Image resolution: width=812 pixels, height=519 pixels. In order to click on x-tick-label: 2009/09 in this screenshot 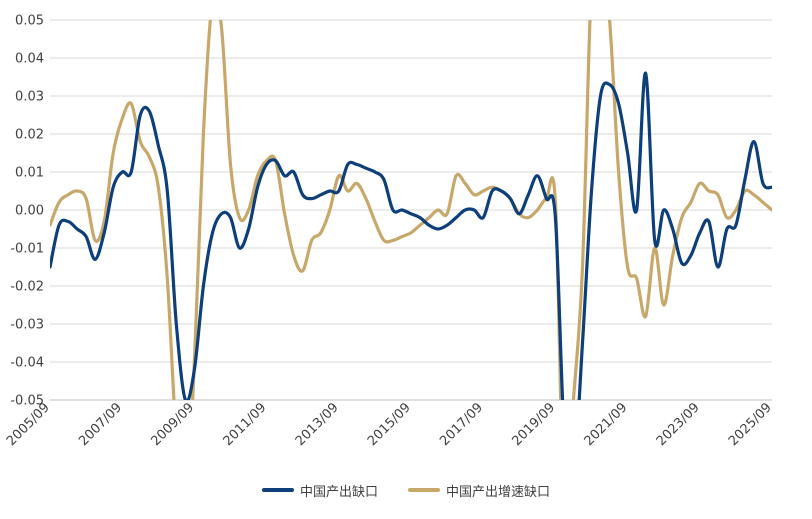, I will do `click(172, 424)`.